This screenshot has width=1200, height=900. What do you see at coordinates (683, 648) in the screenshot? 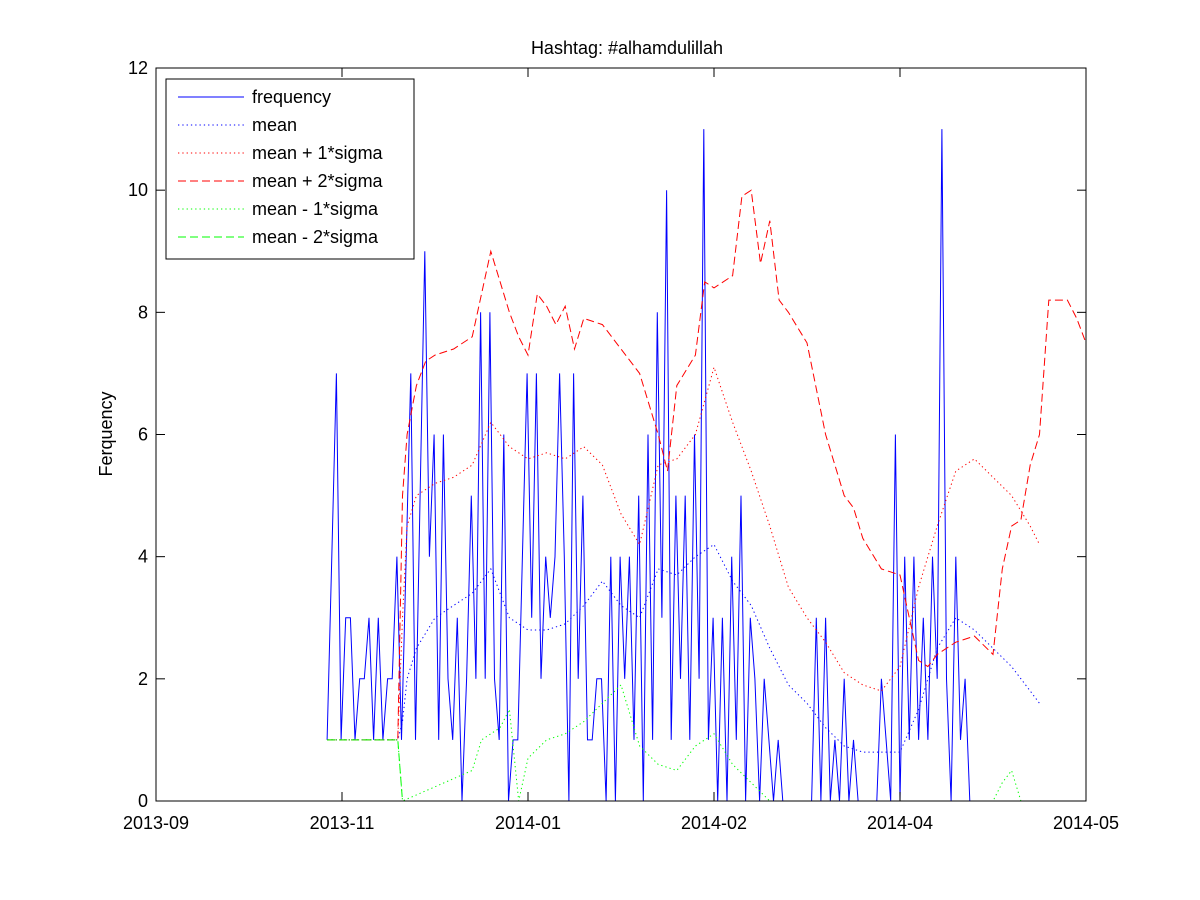
I see `series-line-mean` at bounding box center [683, 648].